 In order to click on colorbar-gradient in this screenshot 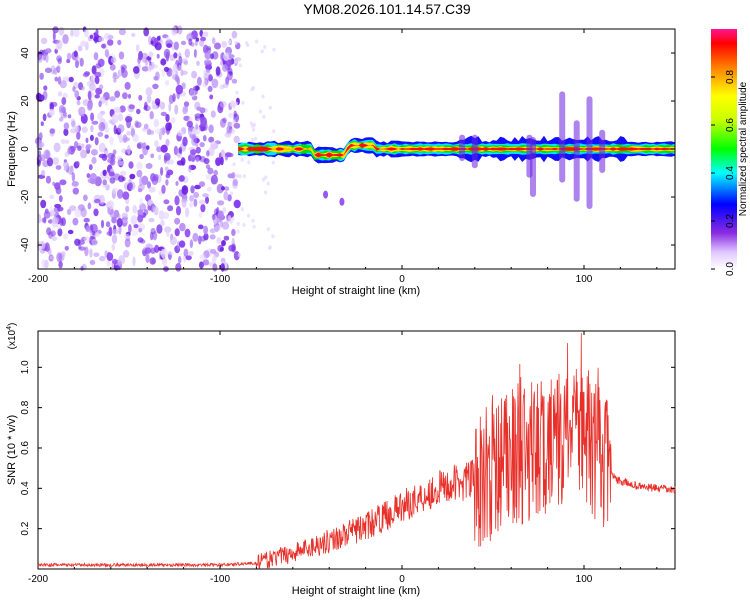, I will do `click(724, 149)`.